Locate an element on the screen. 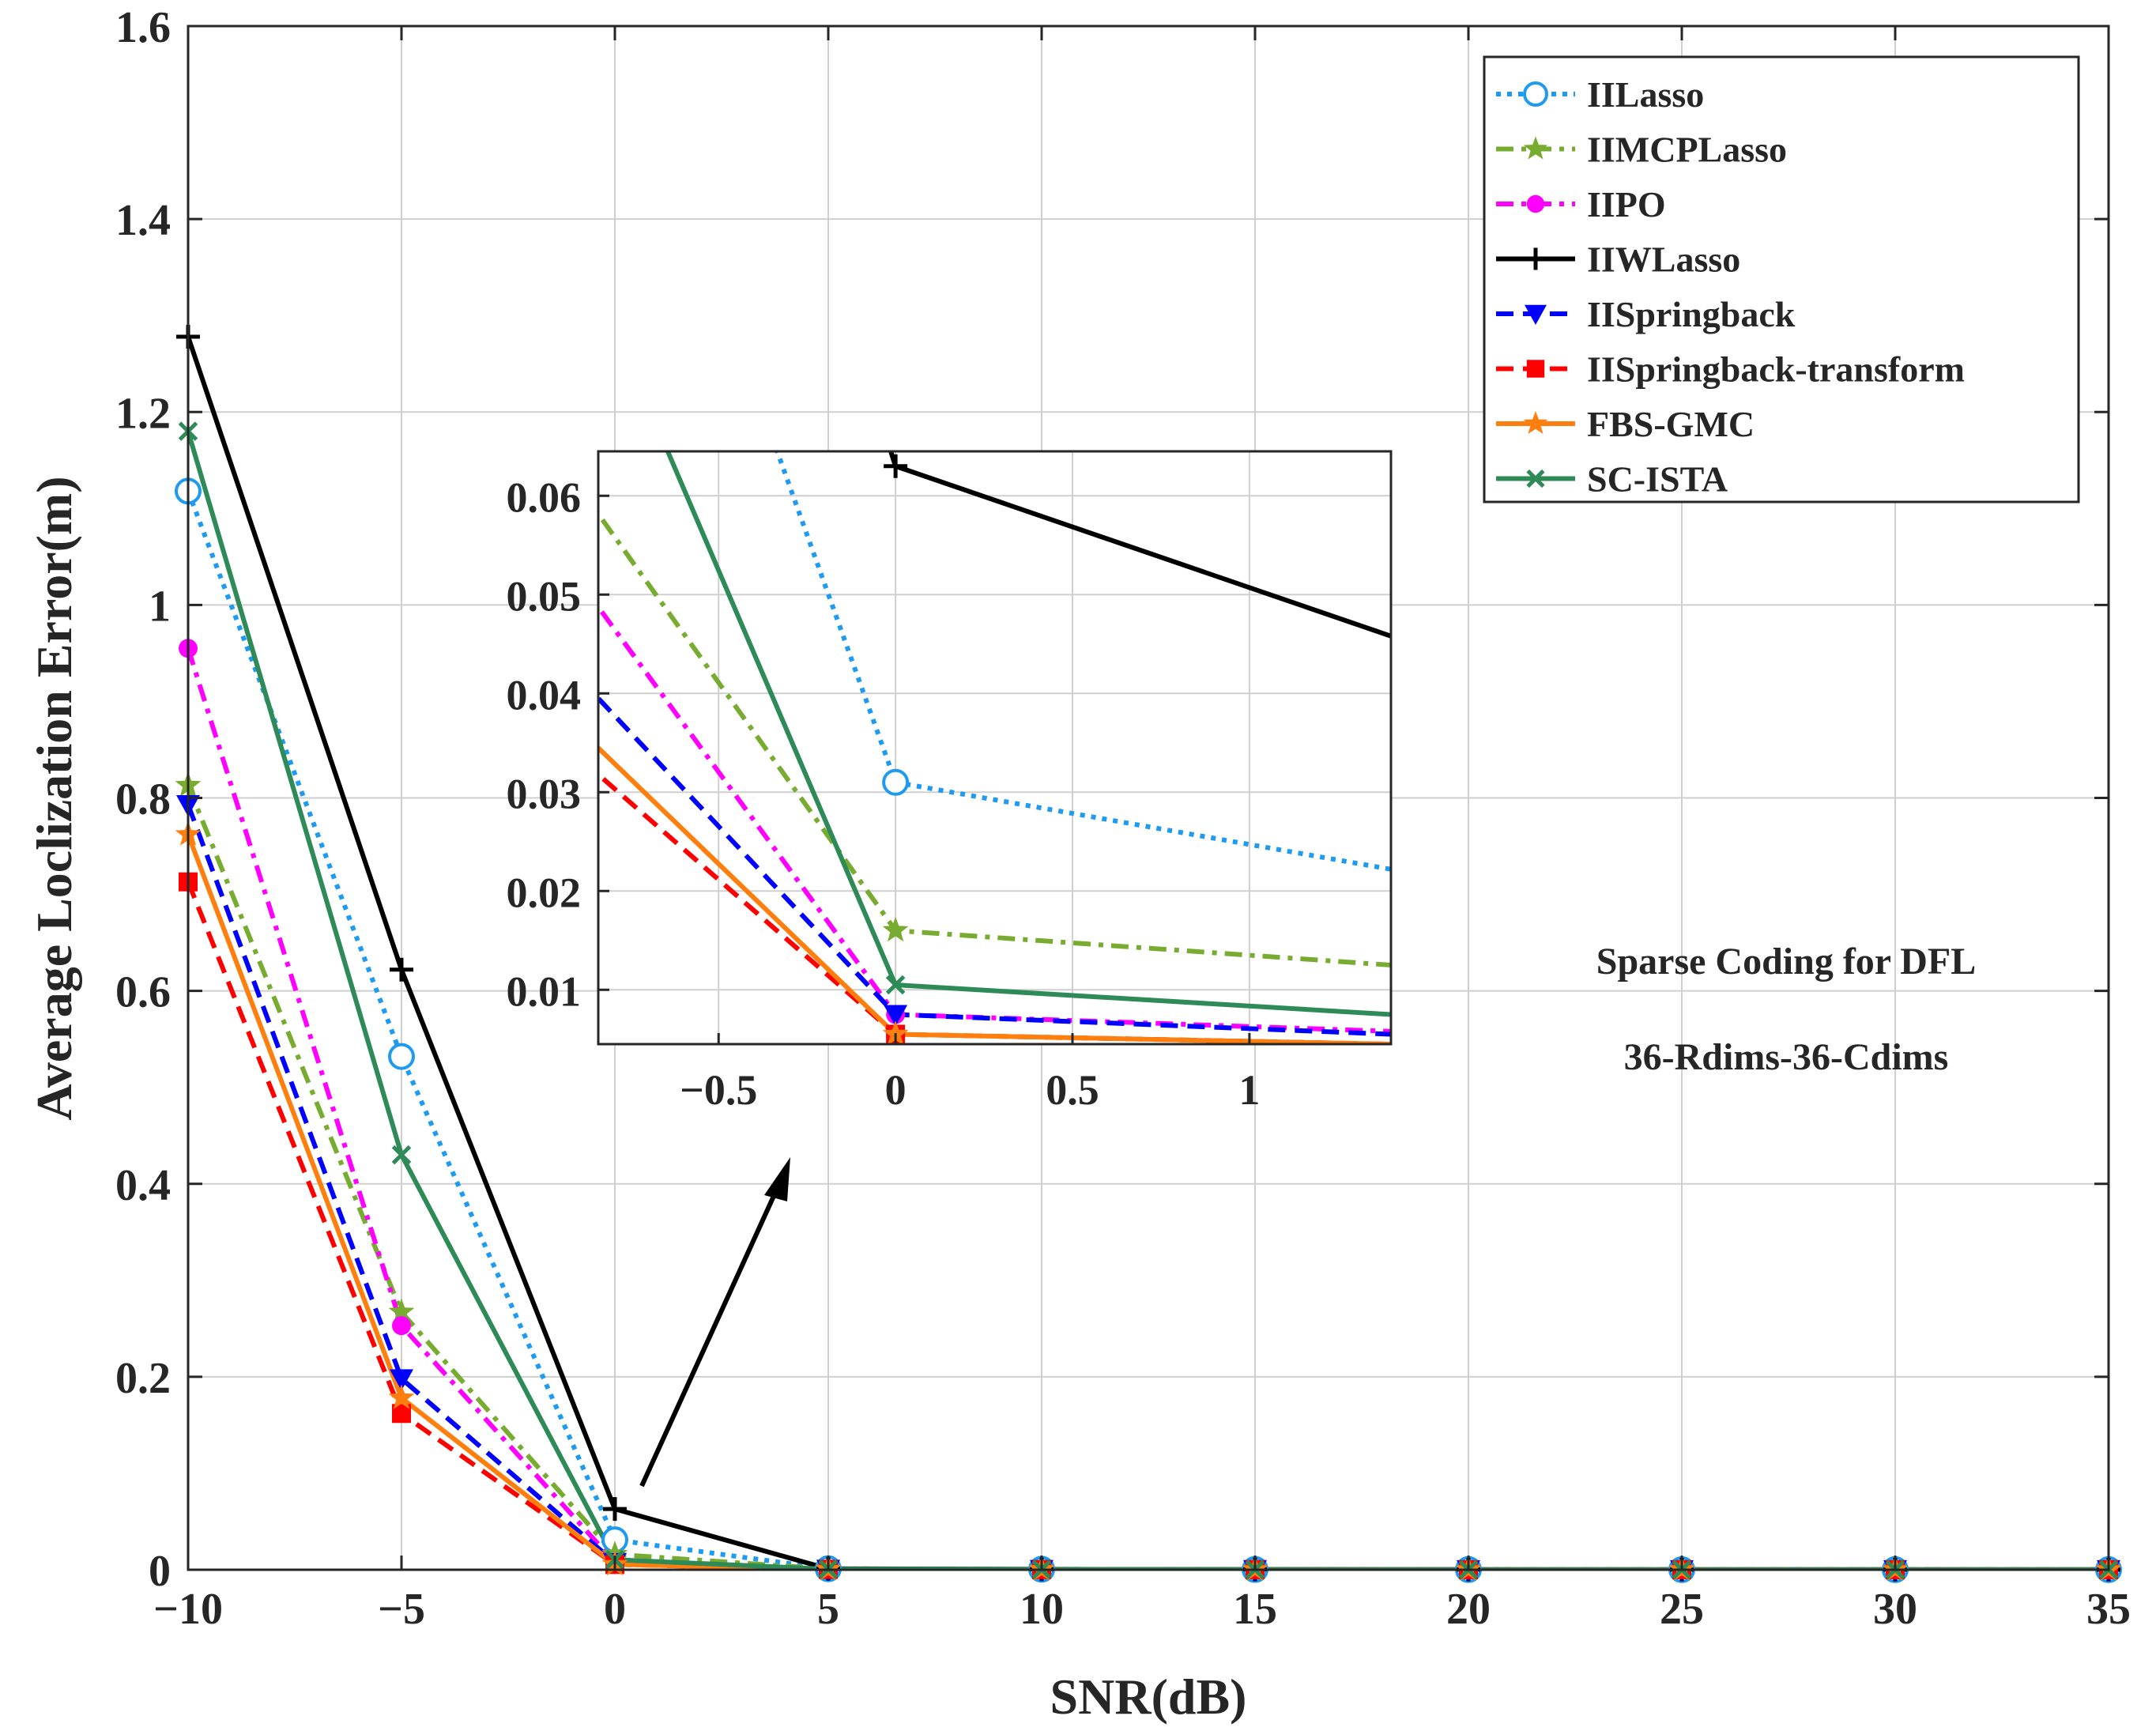 The image size is (2156, 1731). inset-data-point-iilasso is located at coordinates (896, 782).